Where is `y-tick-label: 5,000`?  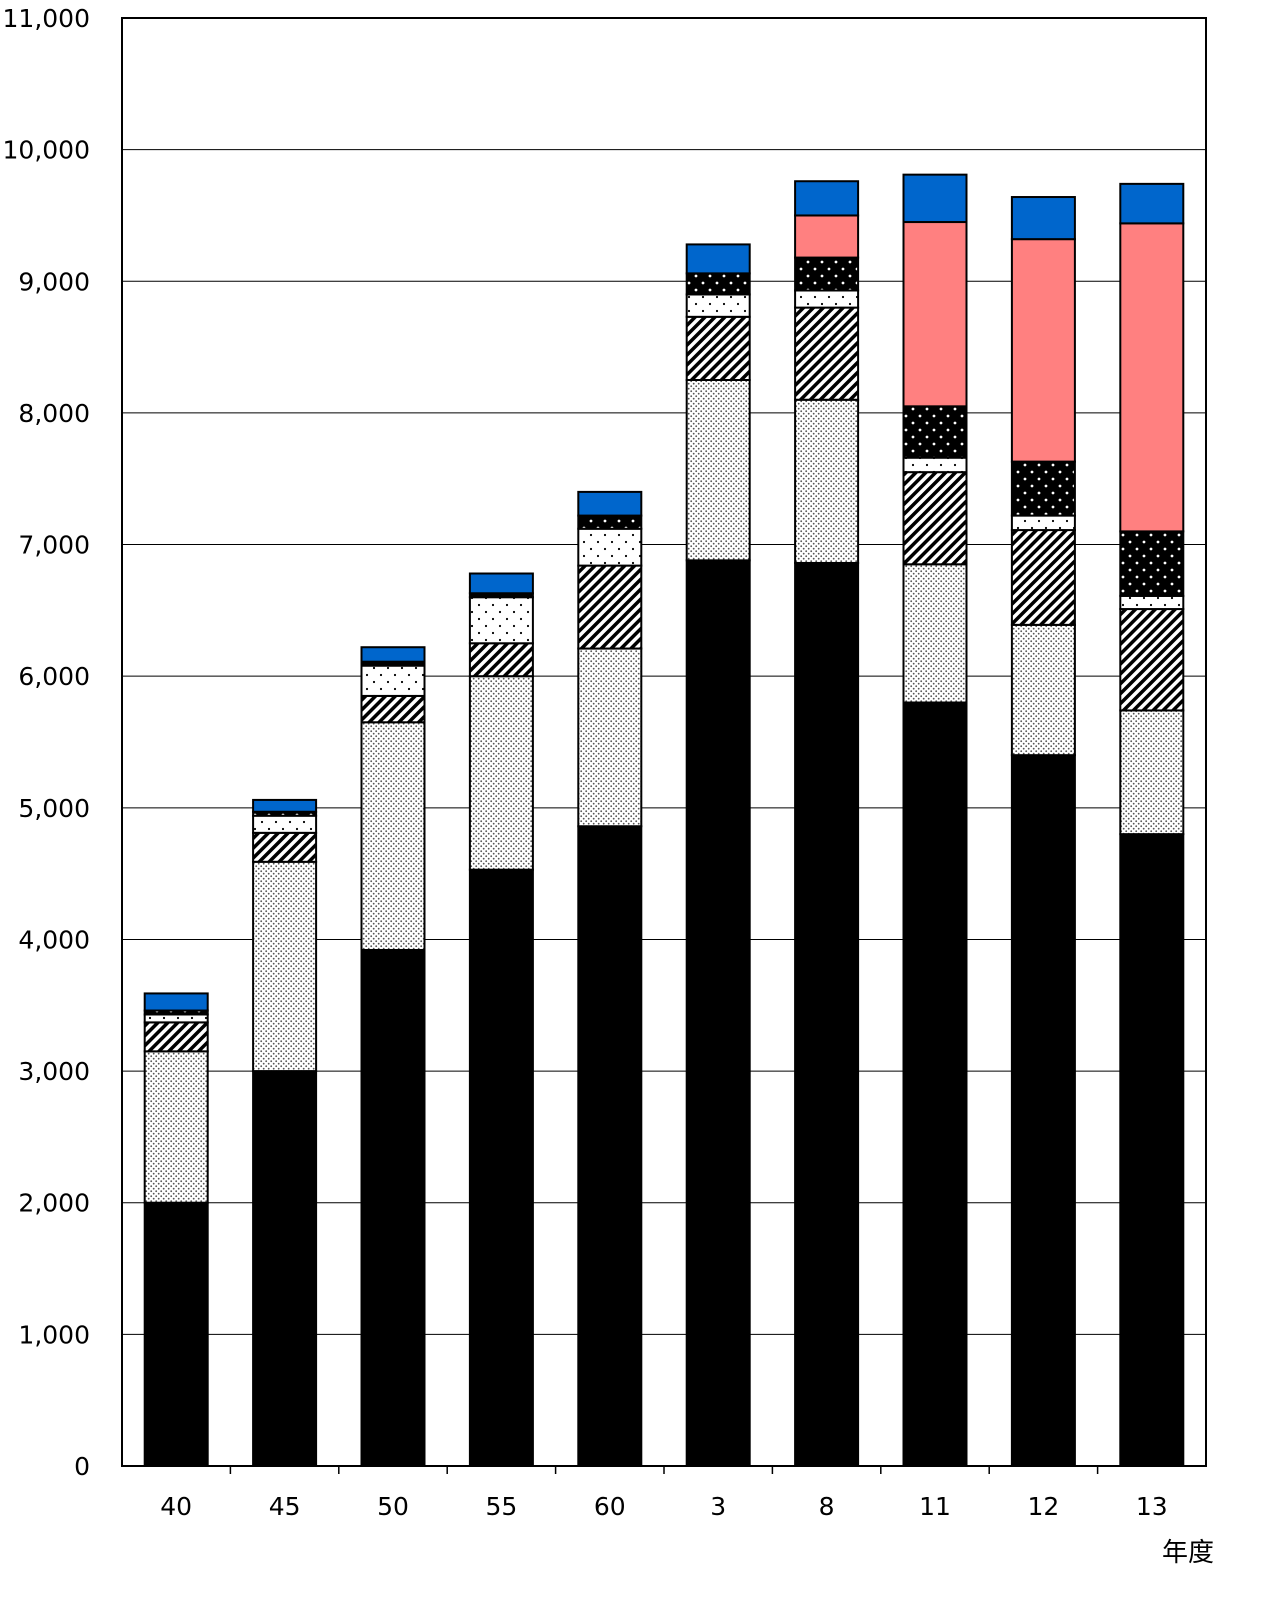
y-tick-label: 5,000 is located at coordinates (54, 808).